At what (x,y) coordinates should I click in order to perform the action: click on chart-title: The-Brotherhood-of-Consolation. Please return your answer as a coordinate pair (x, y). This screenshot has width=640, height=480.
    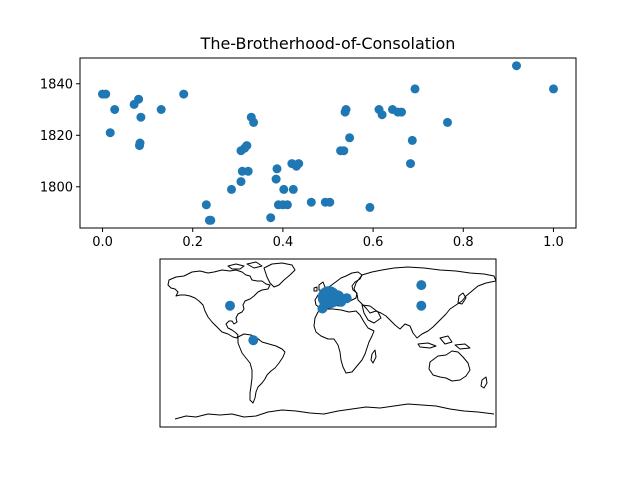
    Looking at the image, I should click on (328, 43).